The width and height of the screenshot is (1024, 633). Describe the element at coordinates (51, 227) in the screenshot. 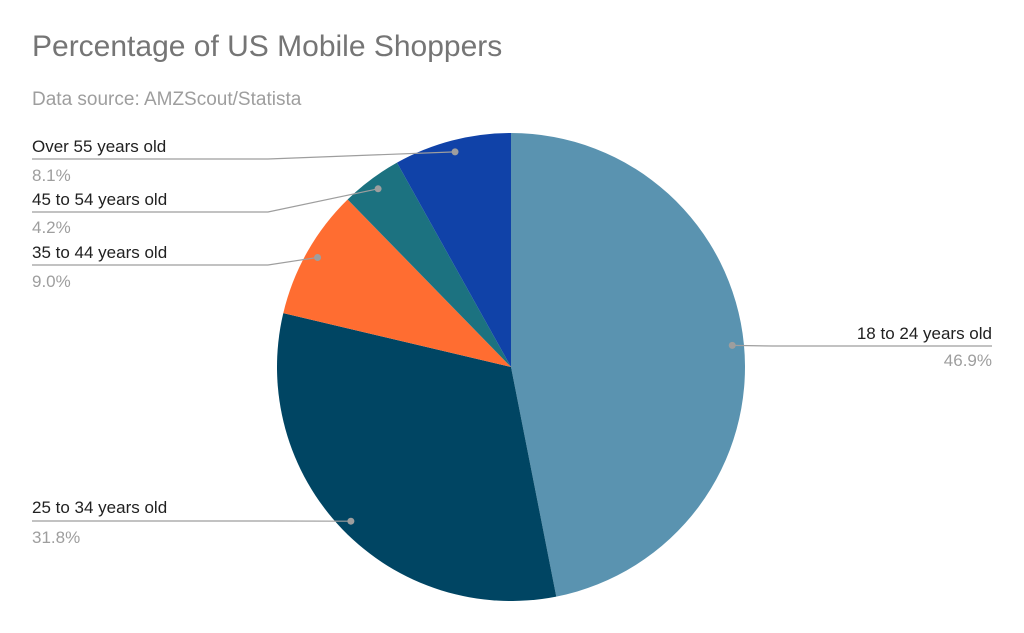

I see `slice-label-value: 4.2%` at that location.